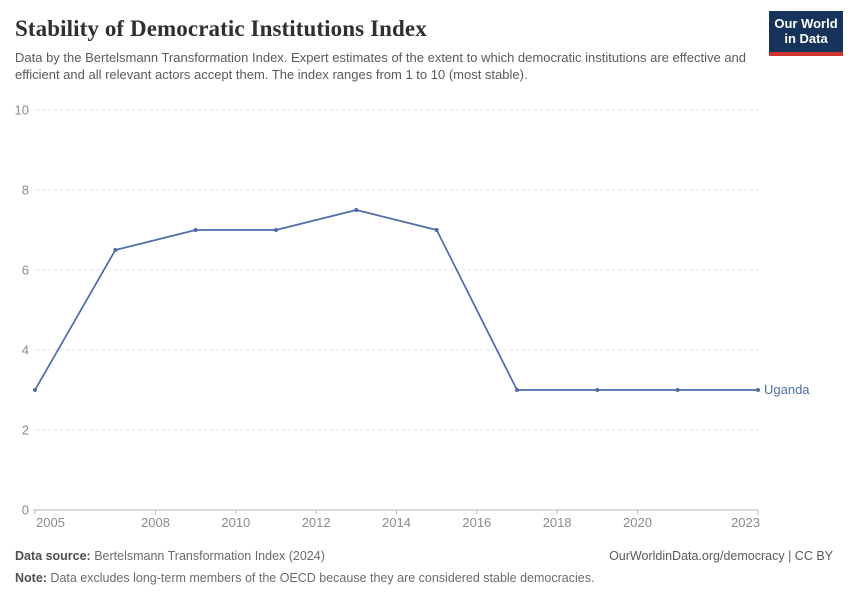  I want to click on owid-logo: Our World in Data, so click(806, 33).